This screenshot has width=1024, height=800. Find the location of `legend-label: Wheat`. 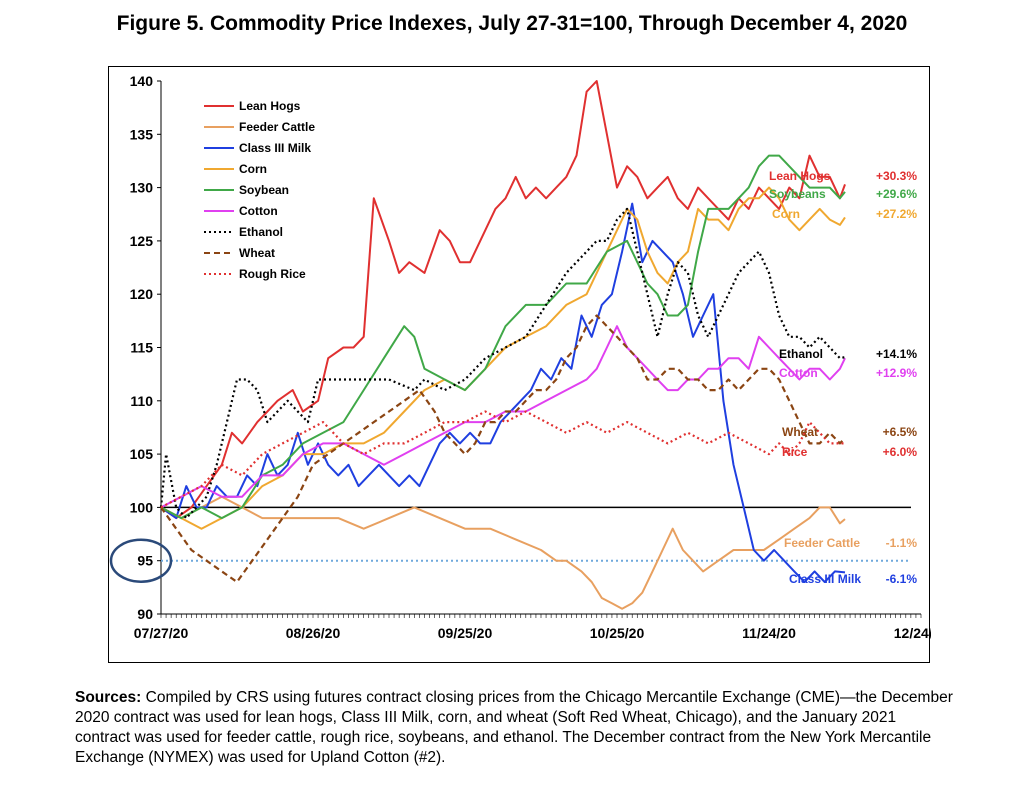

legend-label: Wheat is located at coordinates (257, 253).